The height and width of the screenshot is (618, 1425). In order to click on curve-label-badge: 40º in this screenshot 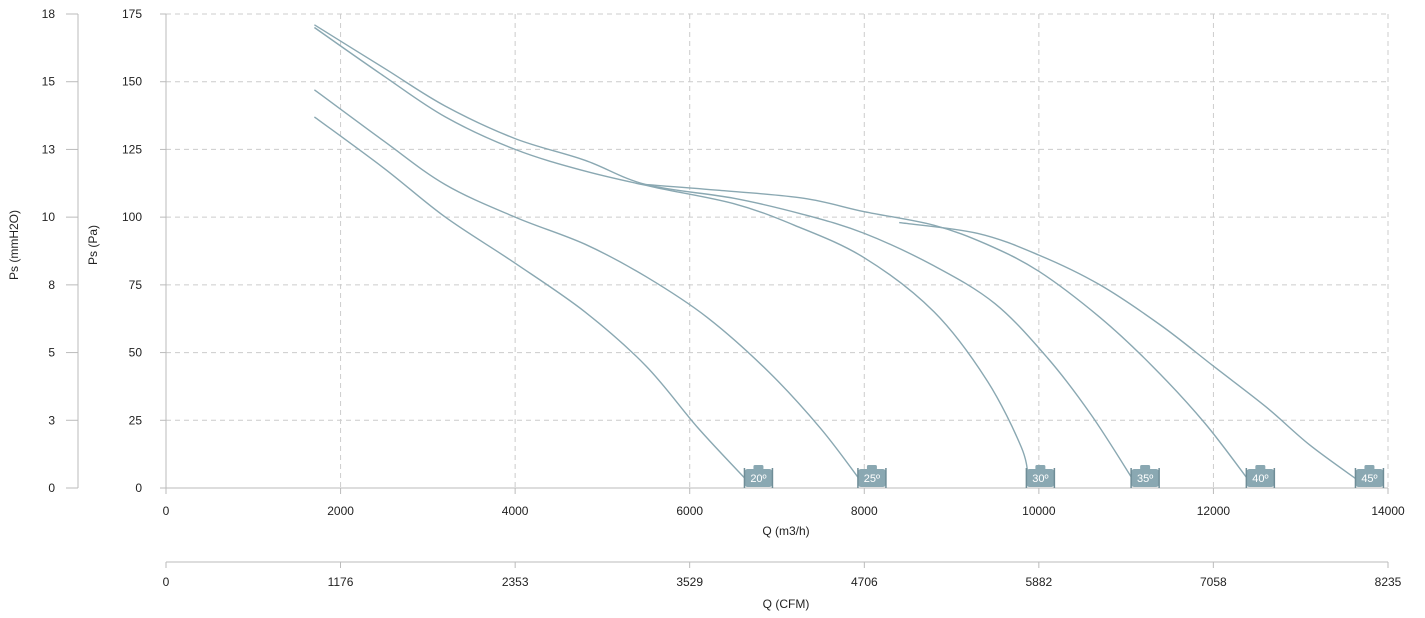, I will do `click(1260, 476)`.